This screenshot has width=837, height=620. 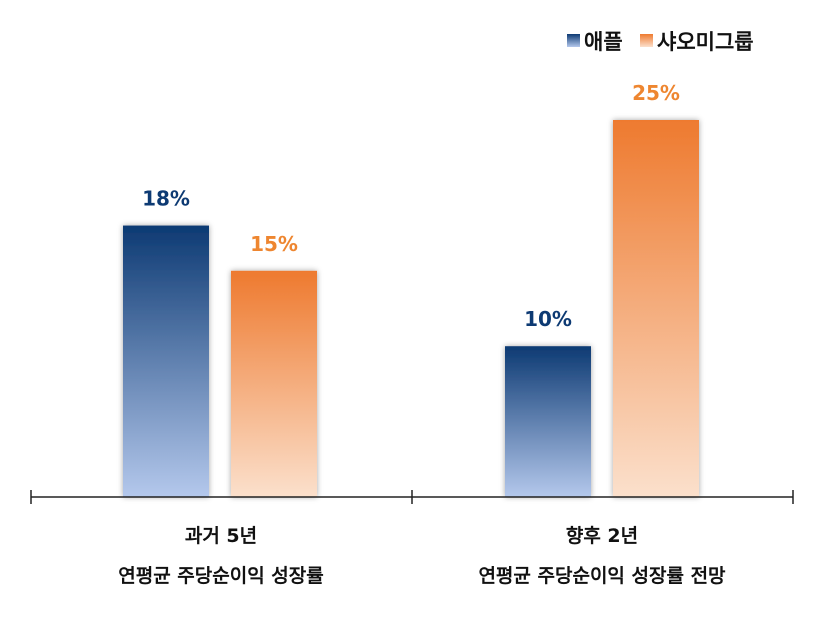 What do you see at coordinates (166, 199) in the screenshot?
I see `value-label-0-series-0: 18%` at bounding box center [166, 199].